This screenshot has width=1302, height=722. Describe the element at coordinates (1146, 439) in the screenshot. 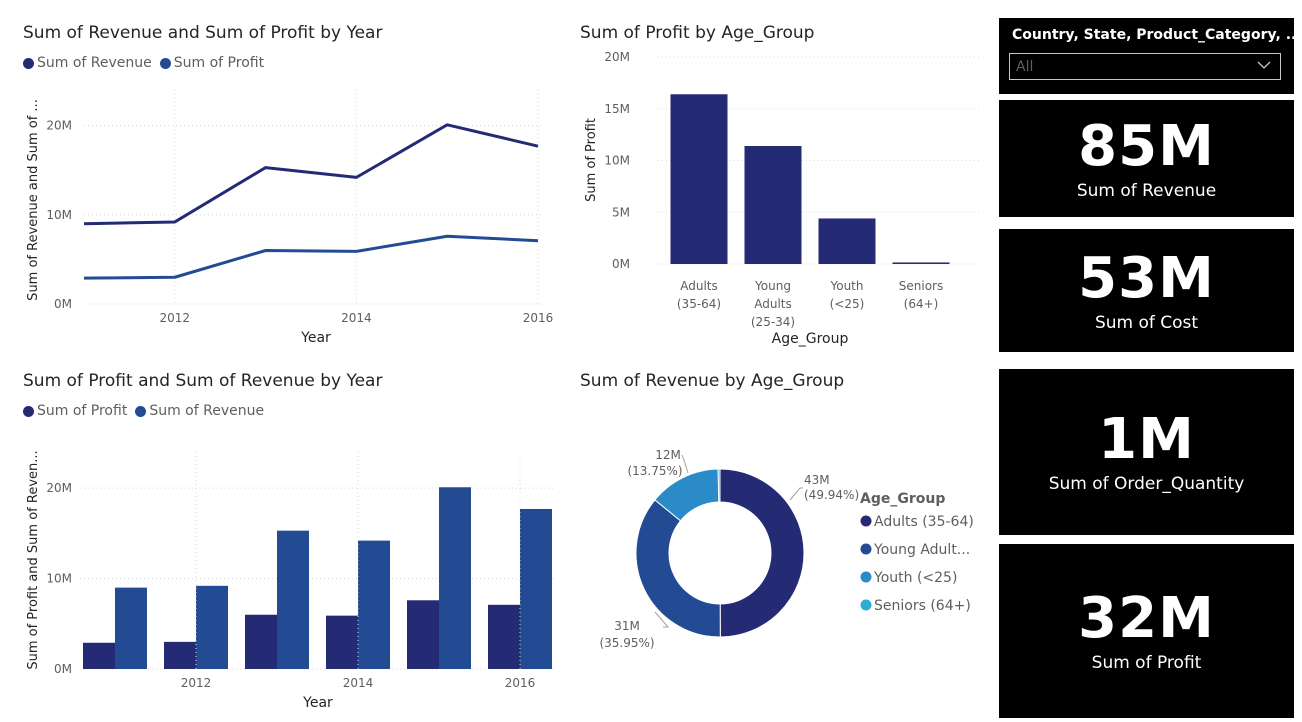

I see `kpi-value: 1M` at that location.